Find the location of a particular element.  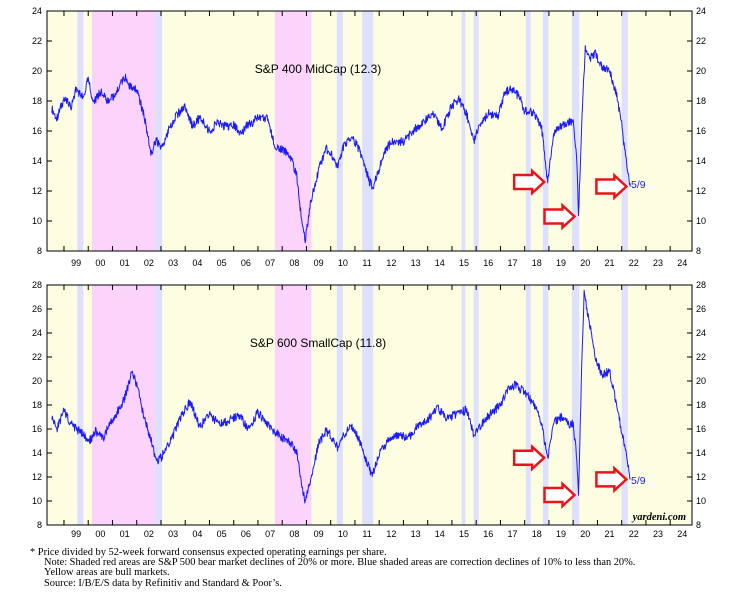

y-tick-label-left: 22 is located at coordinates (37, 41).